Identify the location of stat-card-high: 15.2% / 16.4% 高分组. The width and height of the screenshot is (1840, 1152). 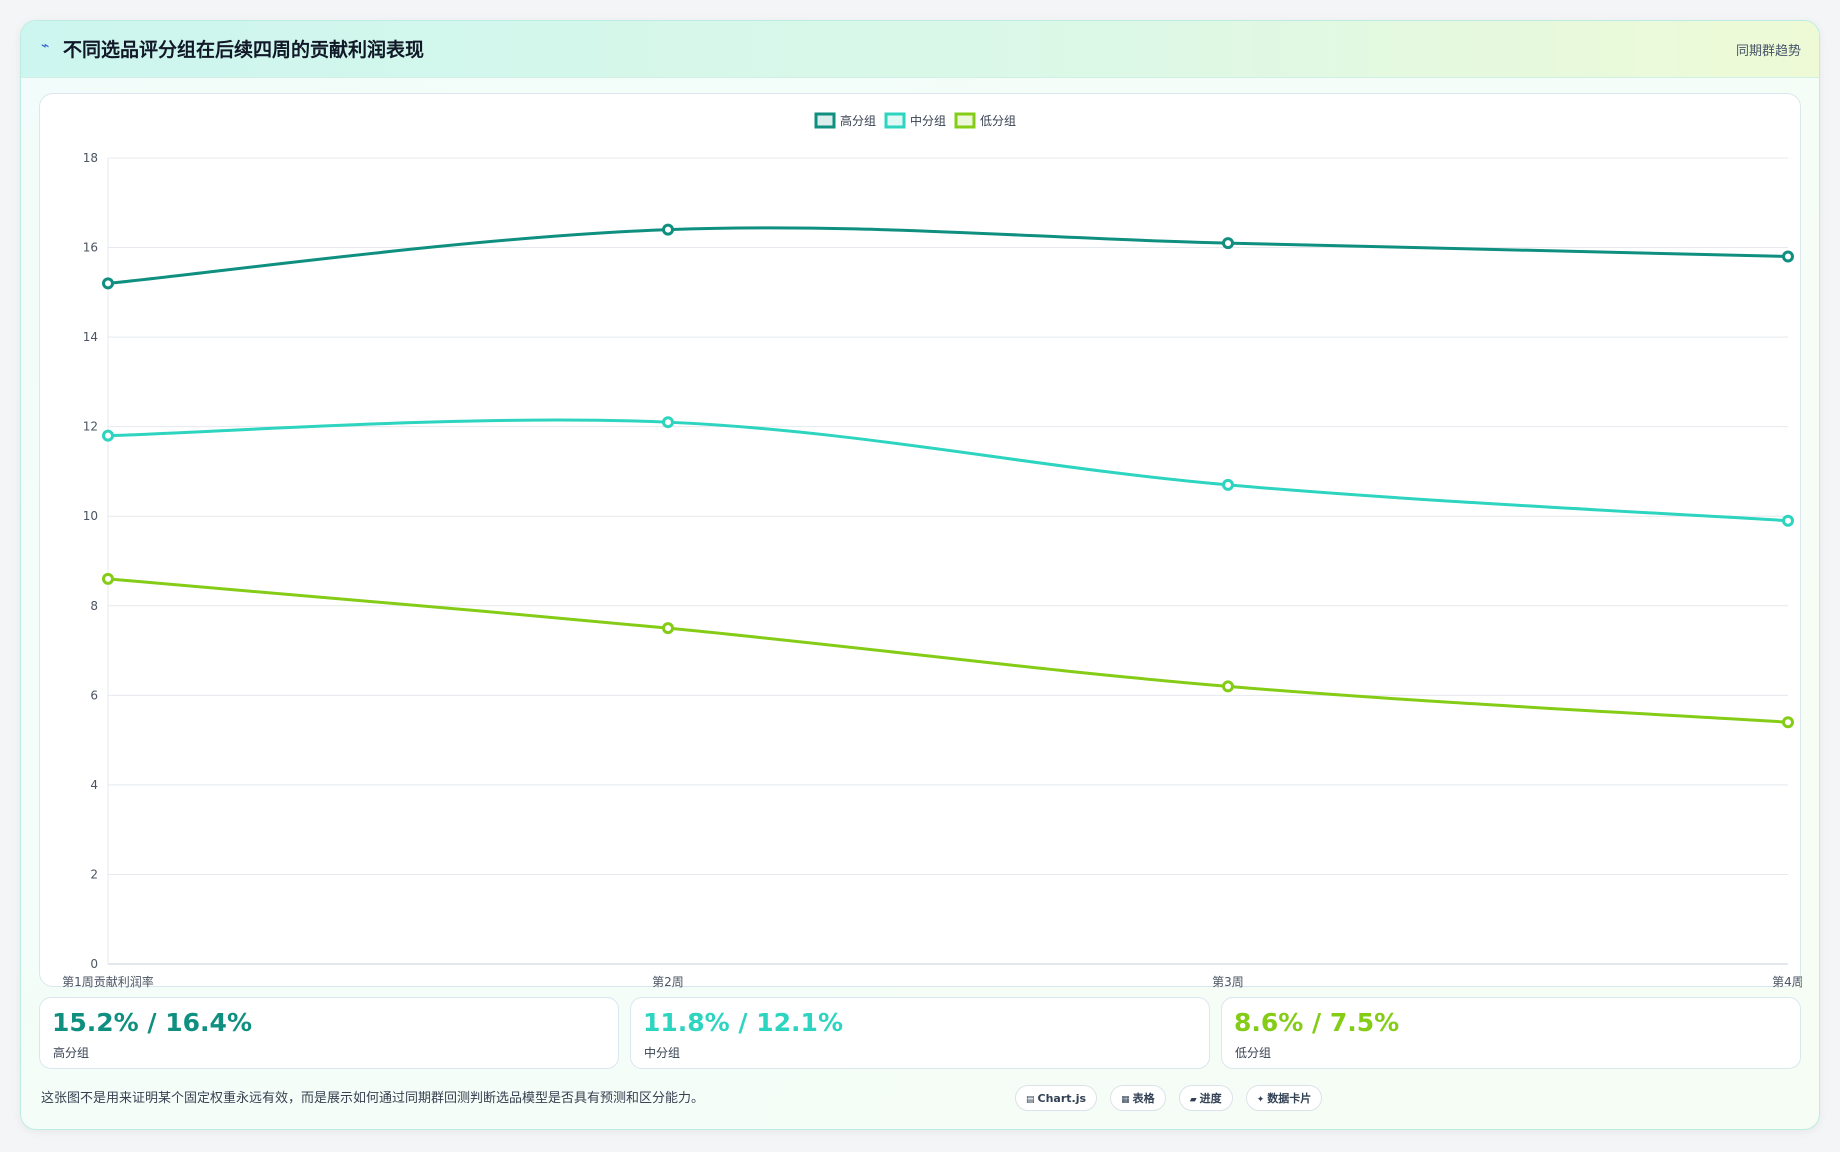
(329, 1033).